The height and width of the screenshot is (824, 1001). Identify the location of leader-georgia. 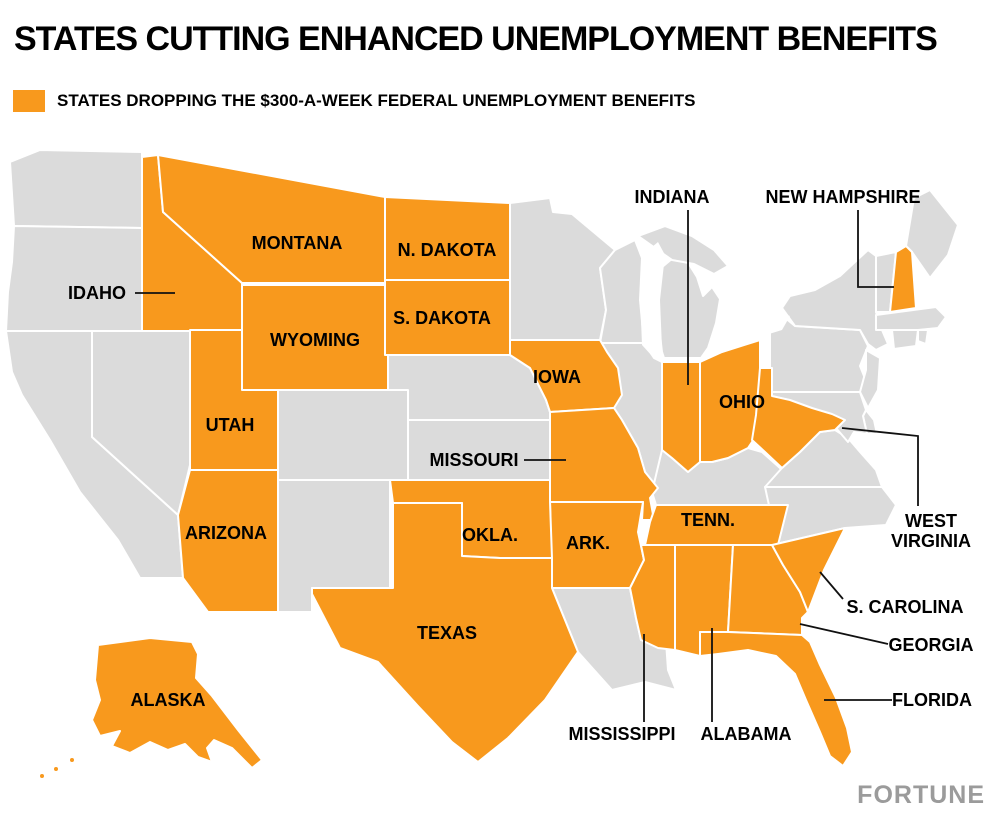
(844, 634).